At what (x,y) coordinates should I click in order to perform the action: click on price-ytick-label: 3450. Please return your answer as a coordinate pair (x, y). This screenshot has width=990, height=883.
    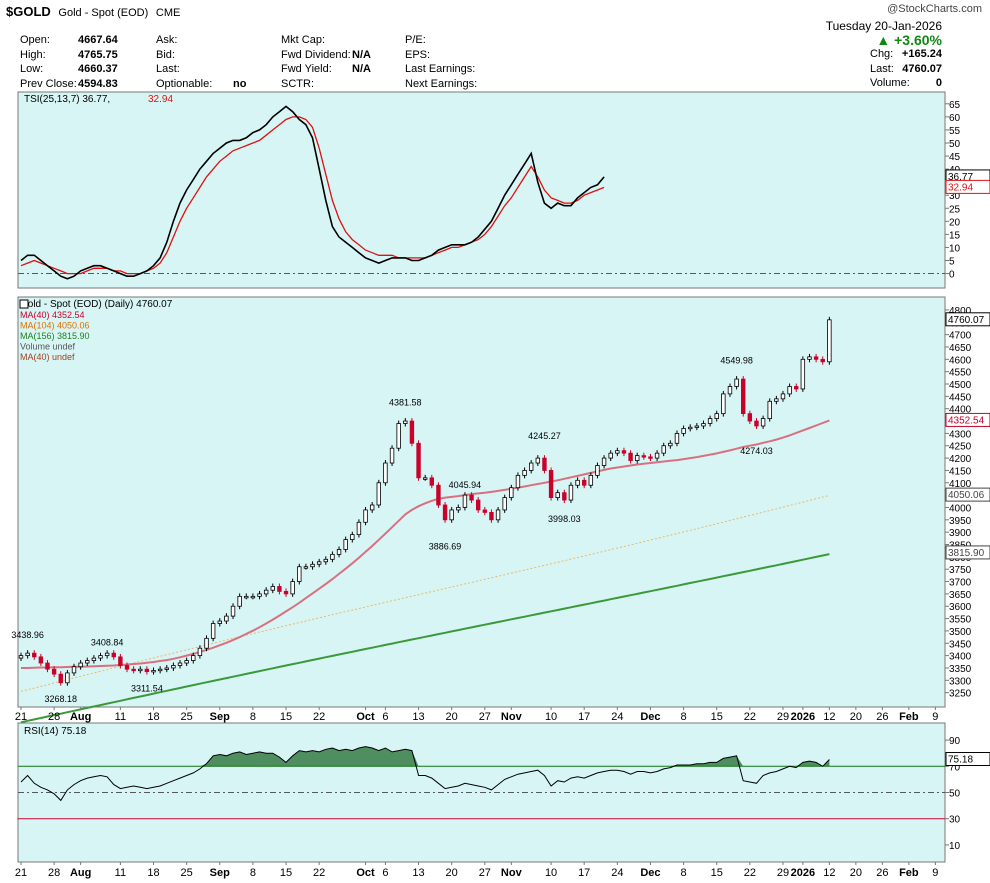
    Looking at the image, I should click on (960, 644).